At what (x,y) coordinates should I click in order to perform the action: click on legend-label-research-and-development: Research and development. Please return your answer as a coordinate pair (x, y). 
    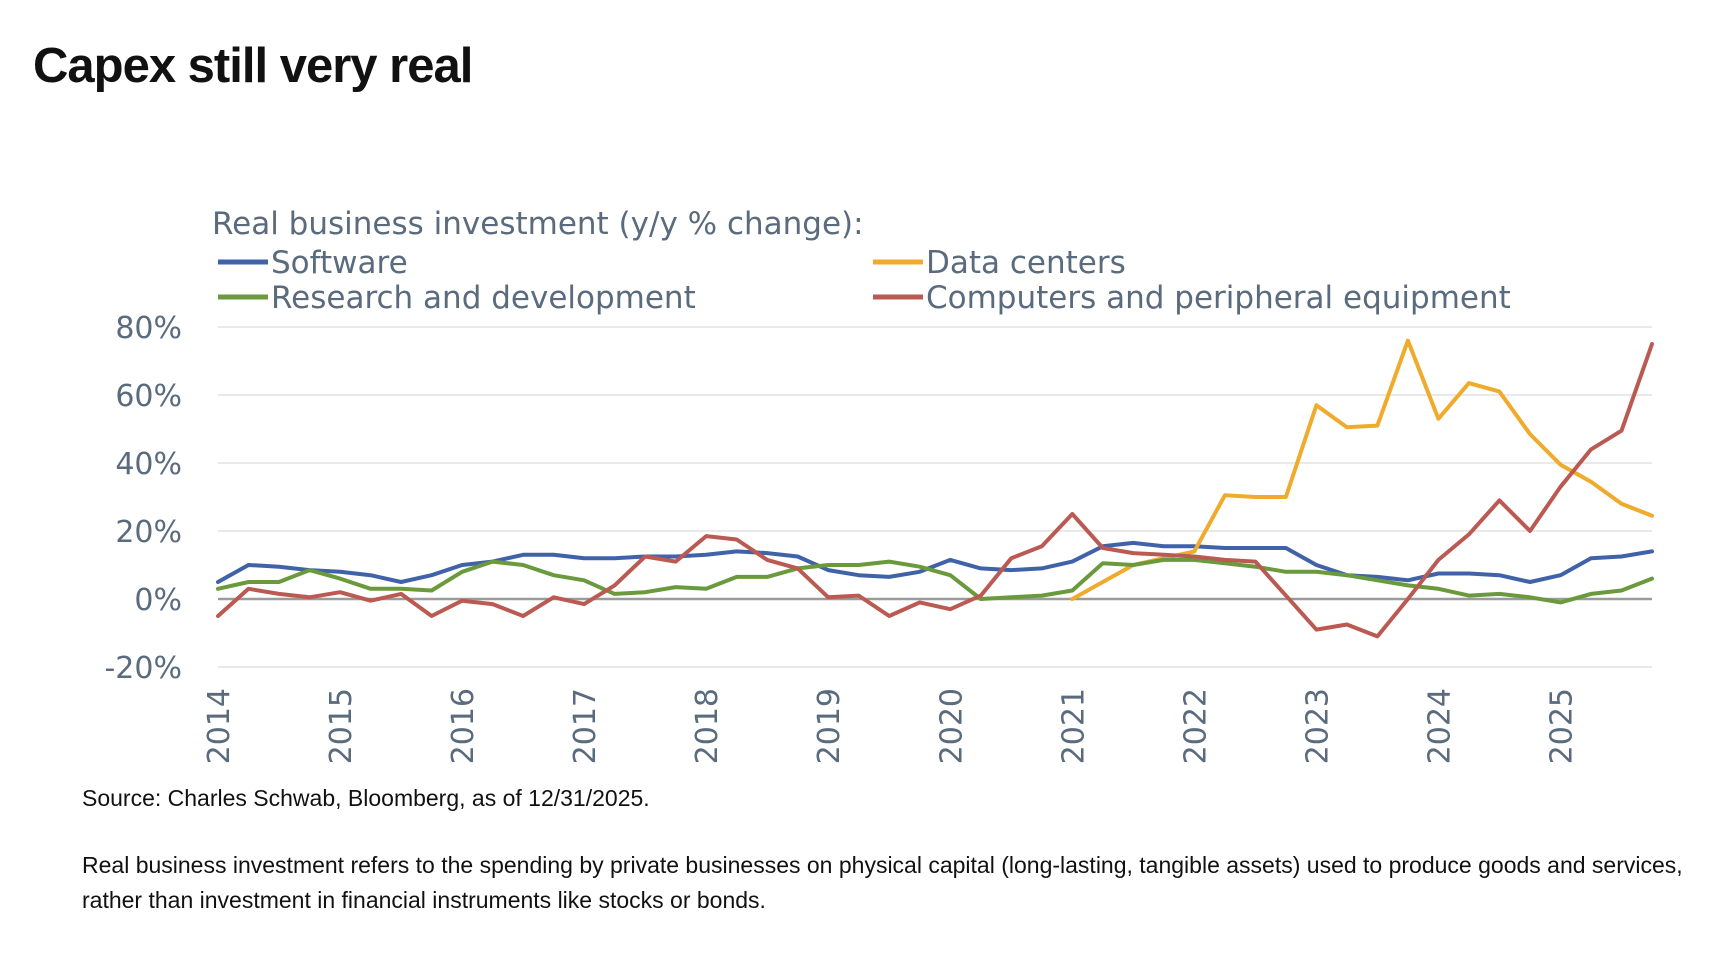
    Looking at the image, I should click on (483, 298).